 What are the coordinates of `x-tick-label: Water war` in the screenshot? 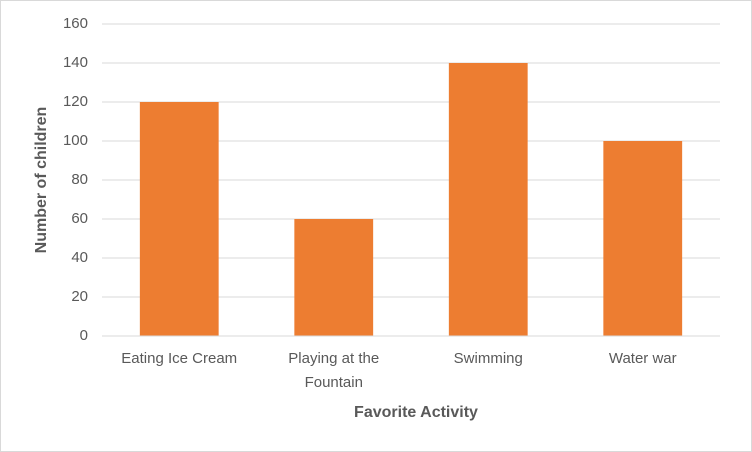 It's located at (643, 358).